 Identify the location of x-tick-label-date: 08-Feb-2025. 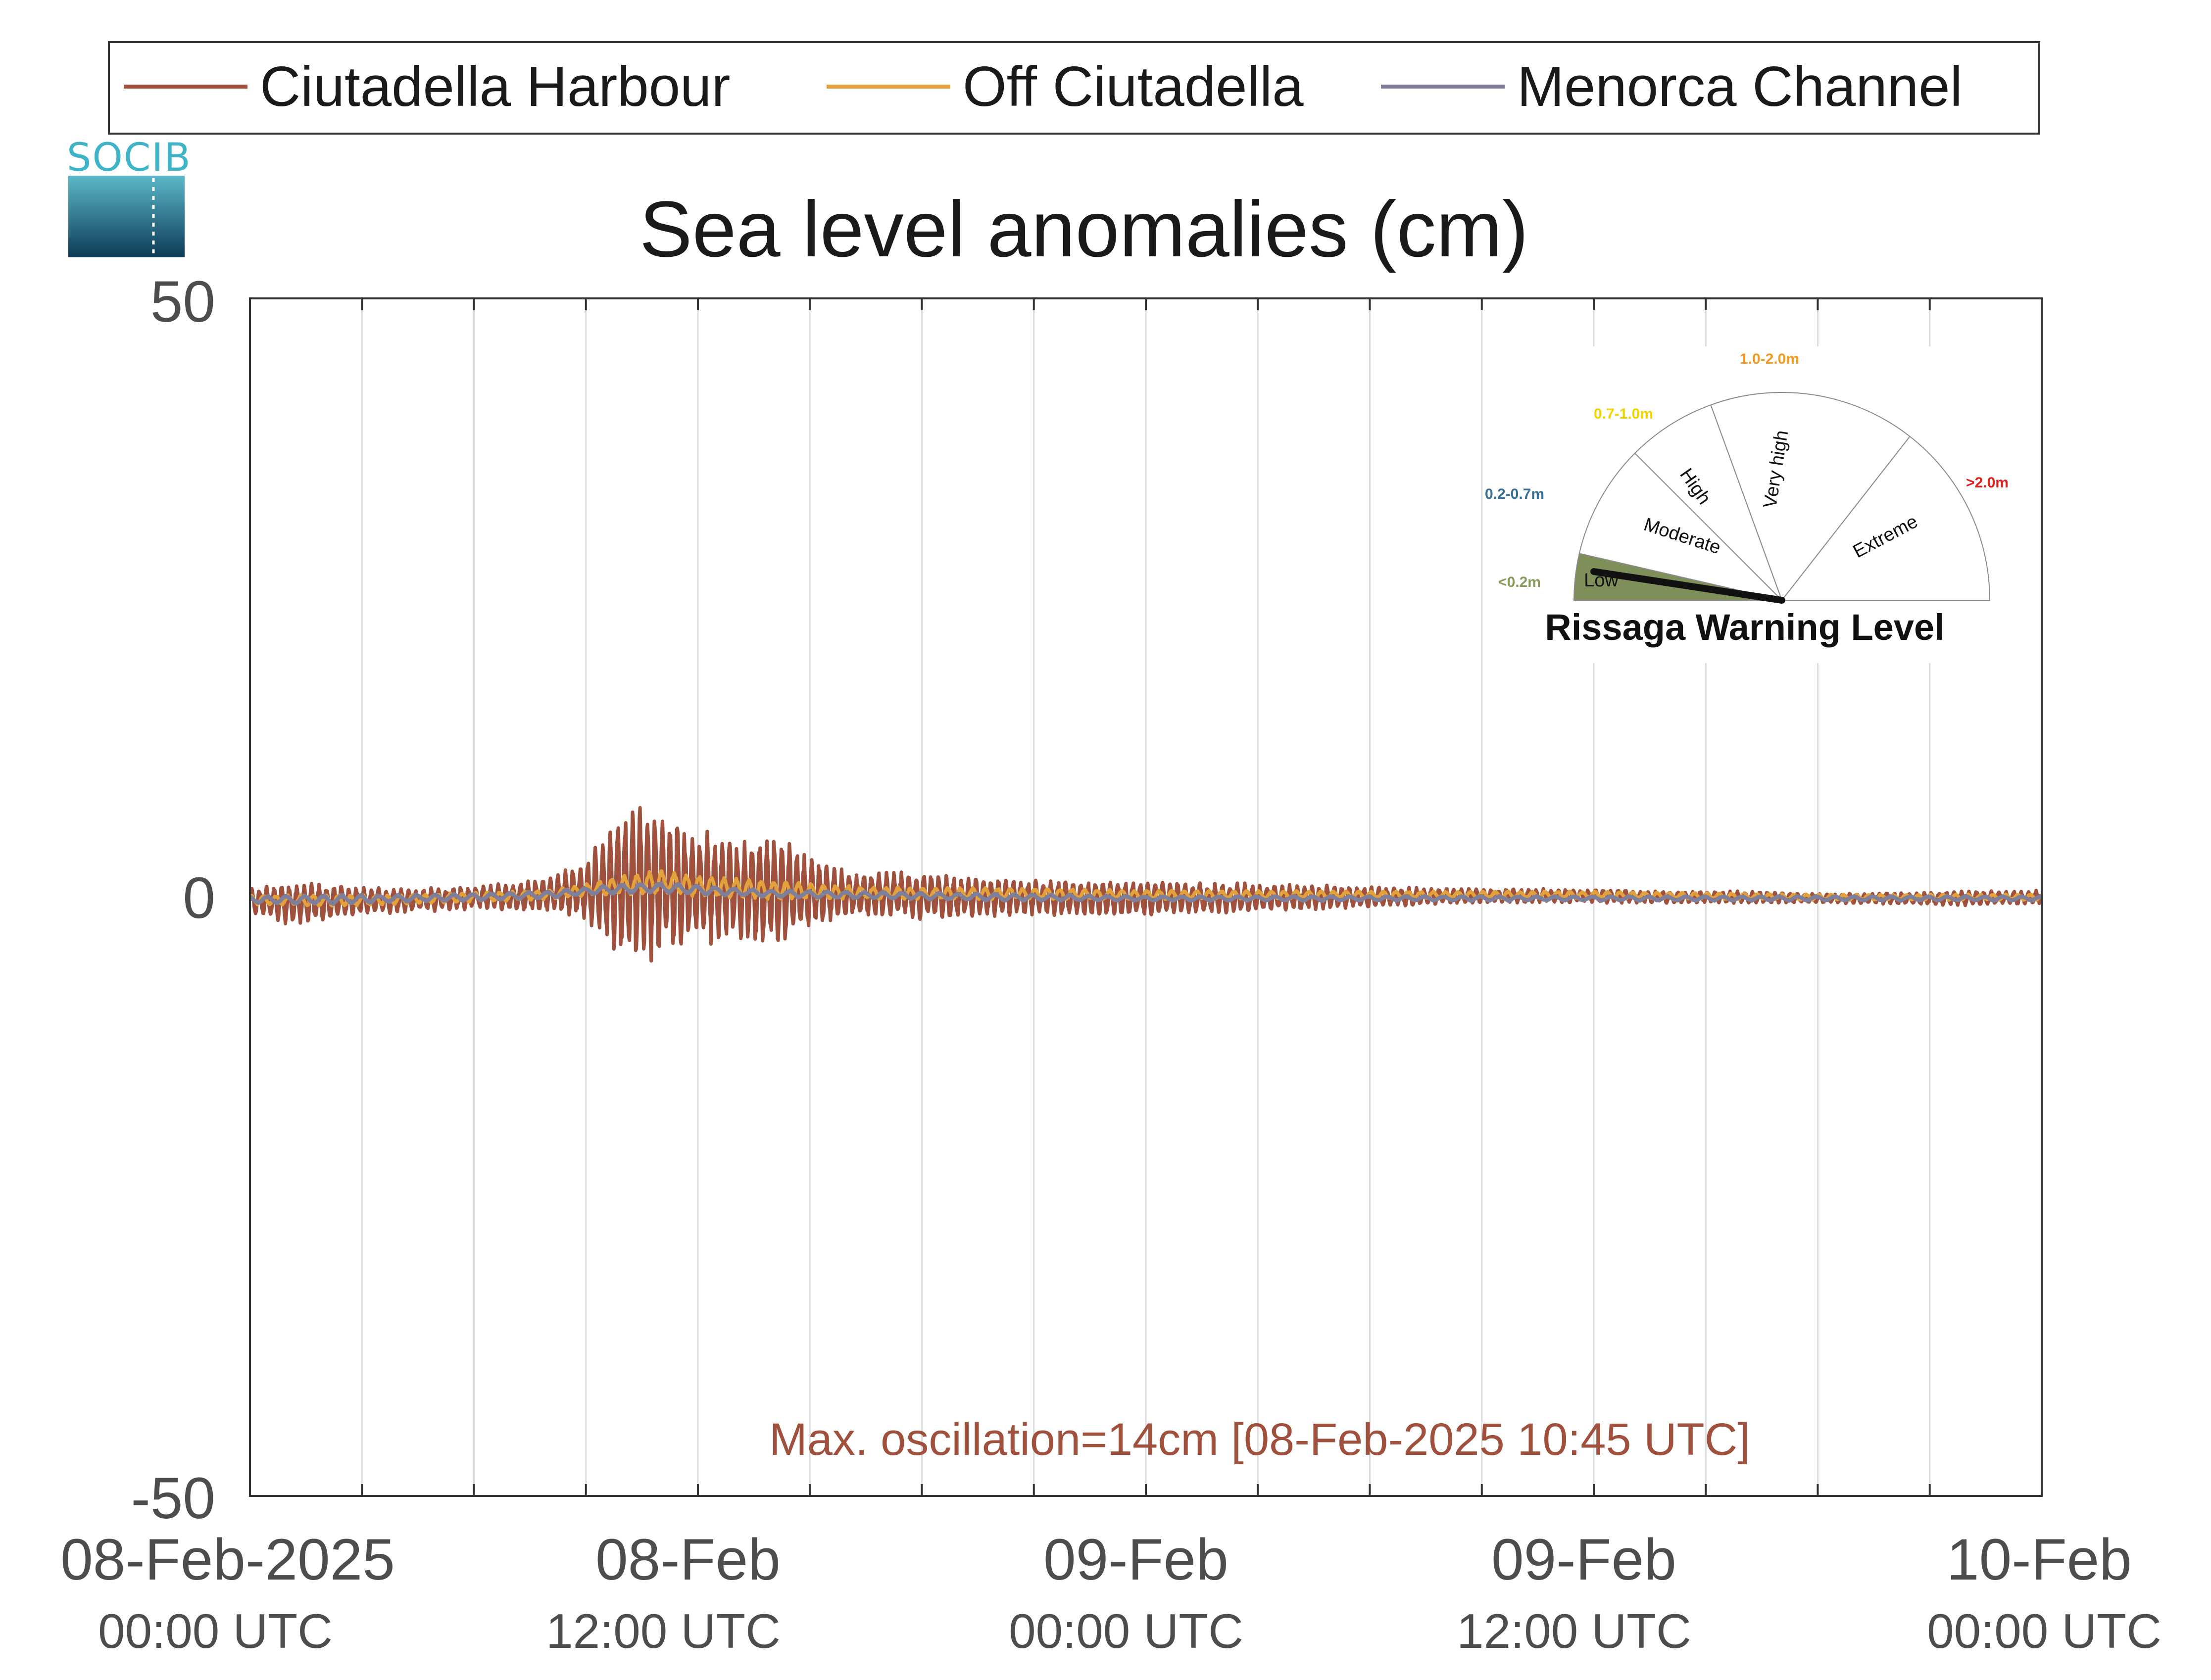
(227, 1560).